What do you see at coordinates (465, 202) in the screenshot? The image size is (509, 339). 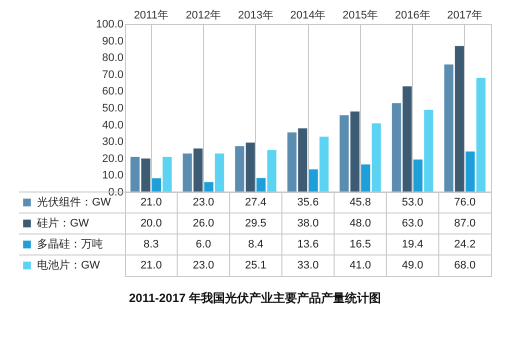 I see `data-label: 76.0` at bounding box center [465, 202].